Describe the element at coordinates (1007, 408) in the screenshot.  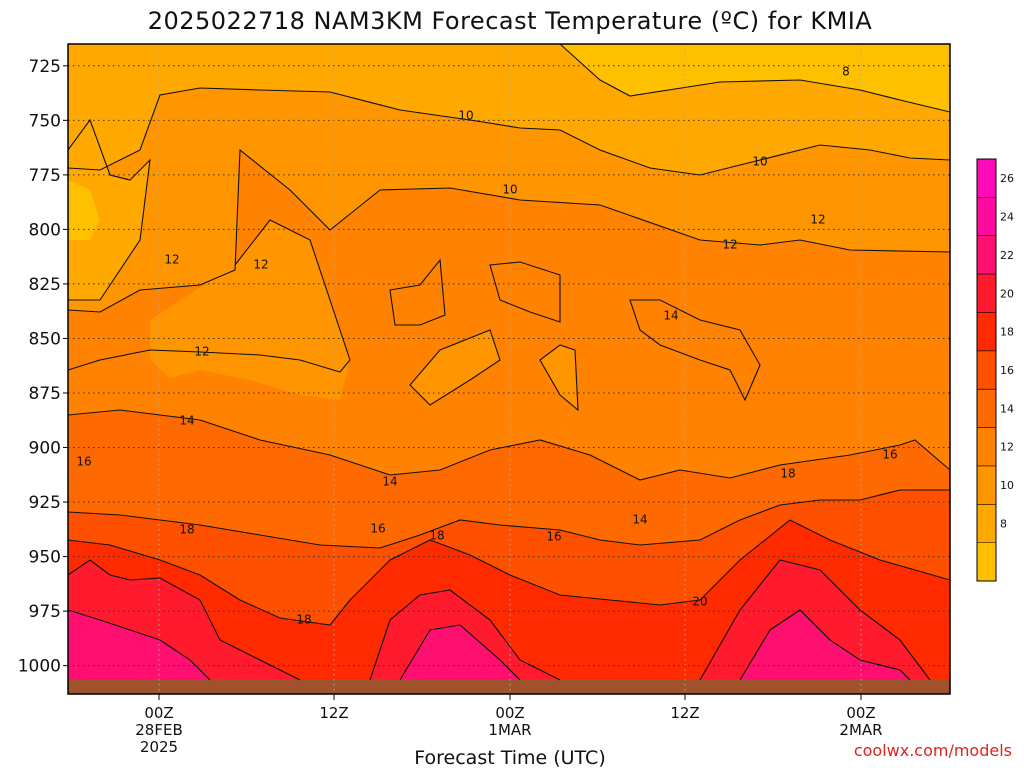
I see `colorbar-label: 14` at that location.